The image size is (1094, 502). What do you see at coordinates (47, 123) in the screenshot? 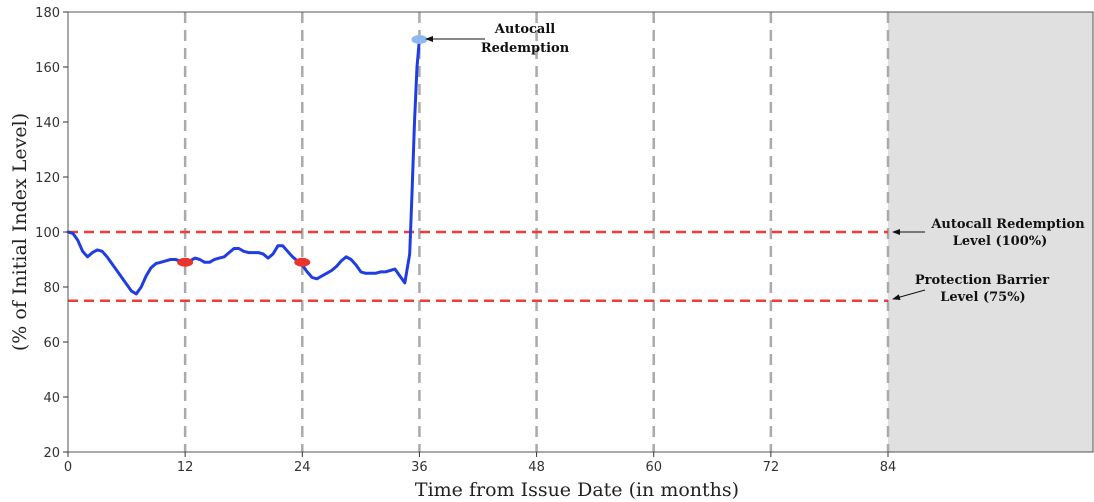
I see `y-tick-label: 140` at bounding box center [47, 123].